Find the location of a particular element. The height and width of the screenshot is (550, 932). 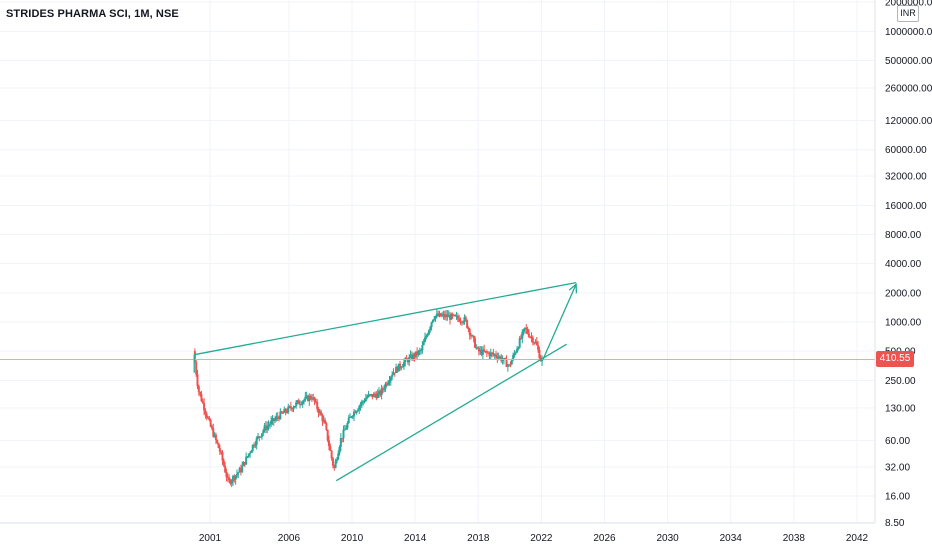

time-tick-label: 2010 is located at coordinates (352, 538).